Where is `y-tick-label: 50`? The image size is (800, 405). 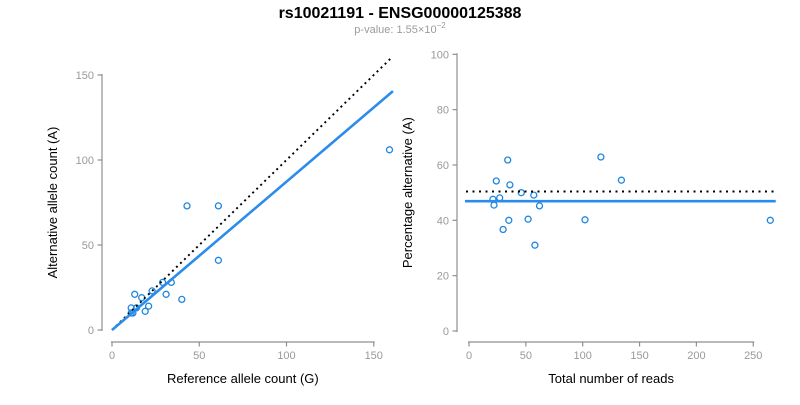 y-tick-label: 50 is located at coordinates (88, 246).